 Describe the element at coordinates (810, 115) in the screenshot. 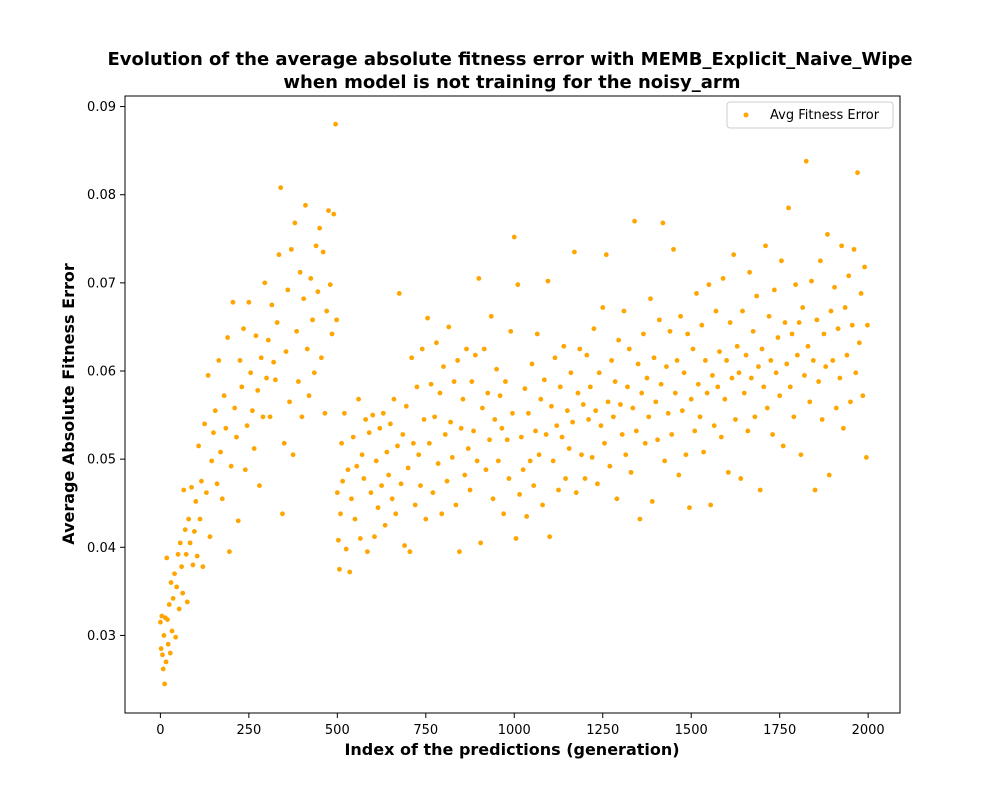

I see `legend-box` at that location.